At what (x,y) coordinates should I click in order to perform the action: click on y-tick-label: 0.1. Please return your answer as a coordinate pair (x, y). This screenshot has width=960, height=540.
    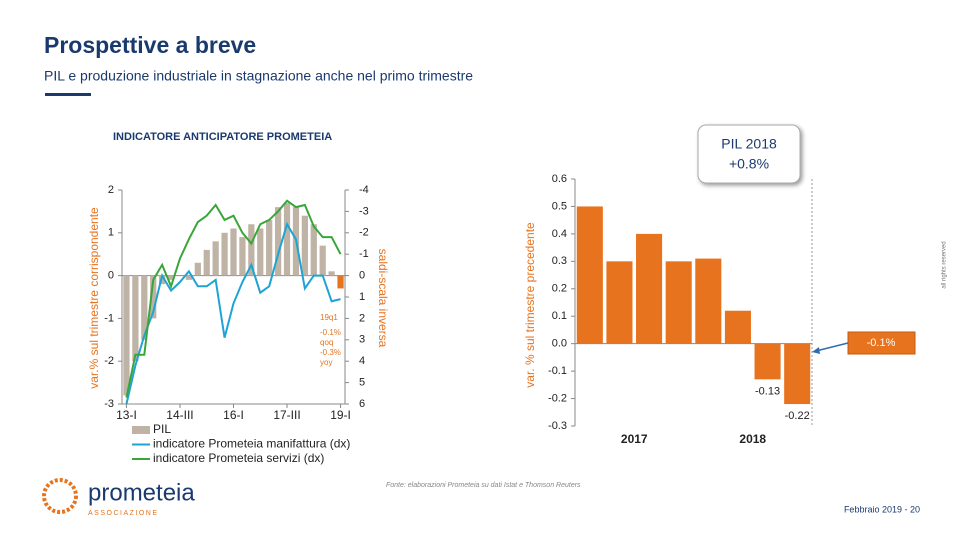
    Looking at the image, I should click on (559, 316).